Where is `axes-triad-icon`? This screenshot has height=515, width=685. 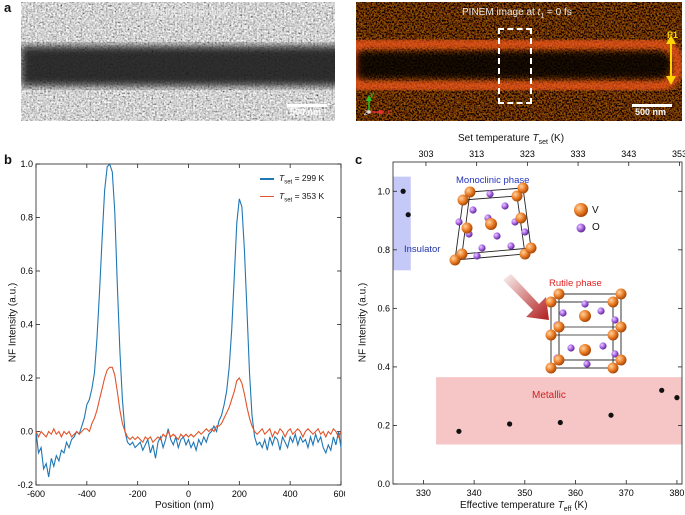
axes-triad-icon is located at coordinates (375, 105).